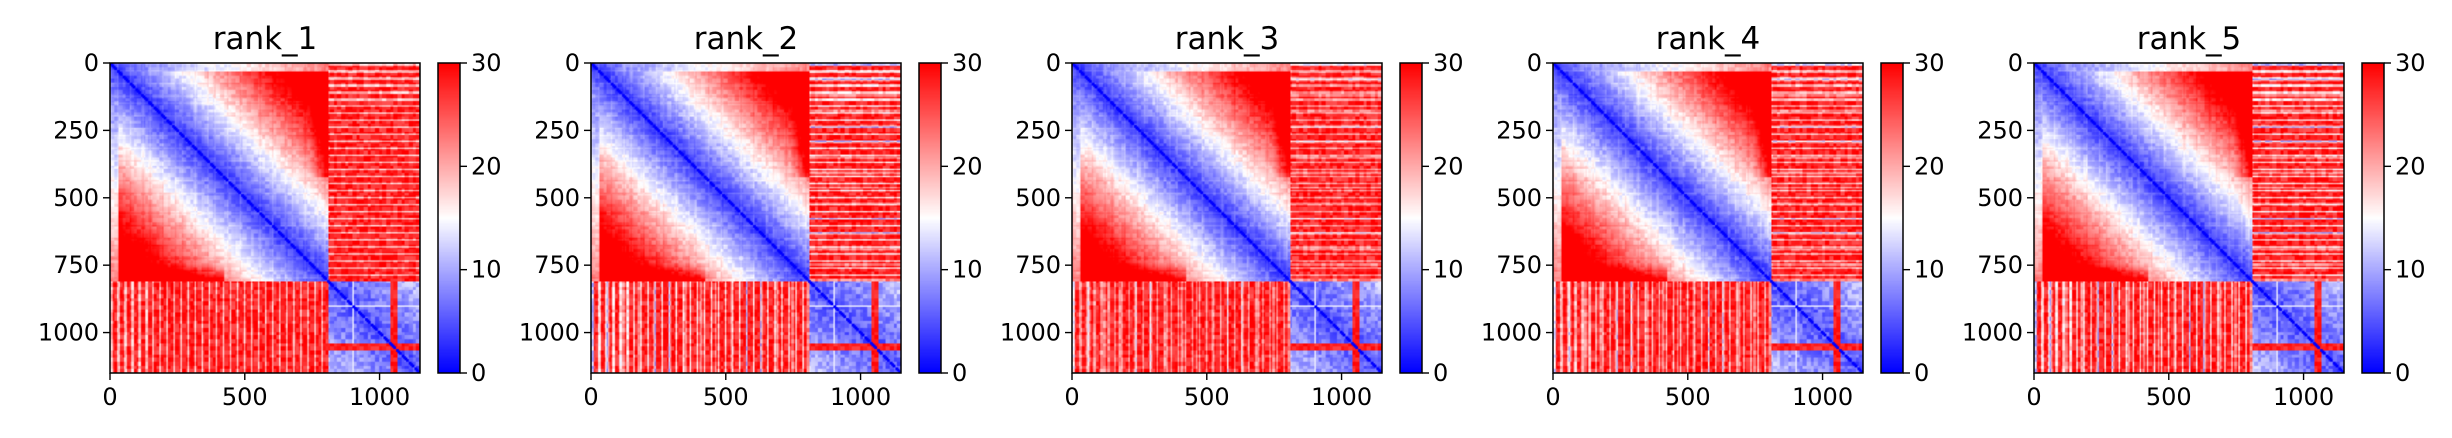  What do you see at coordinates (2189, 39) in the screenshot?
I see `panel-title: rank_5` at bounding box center [2189, 39].